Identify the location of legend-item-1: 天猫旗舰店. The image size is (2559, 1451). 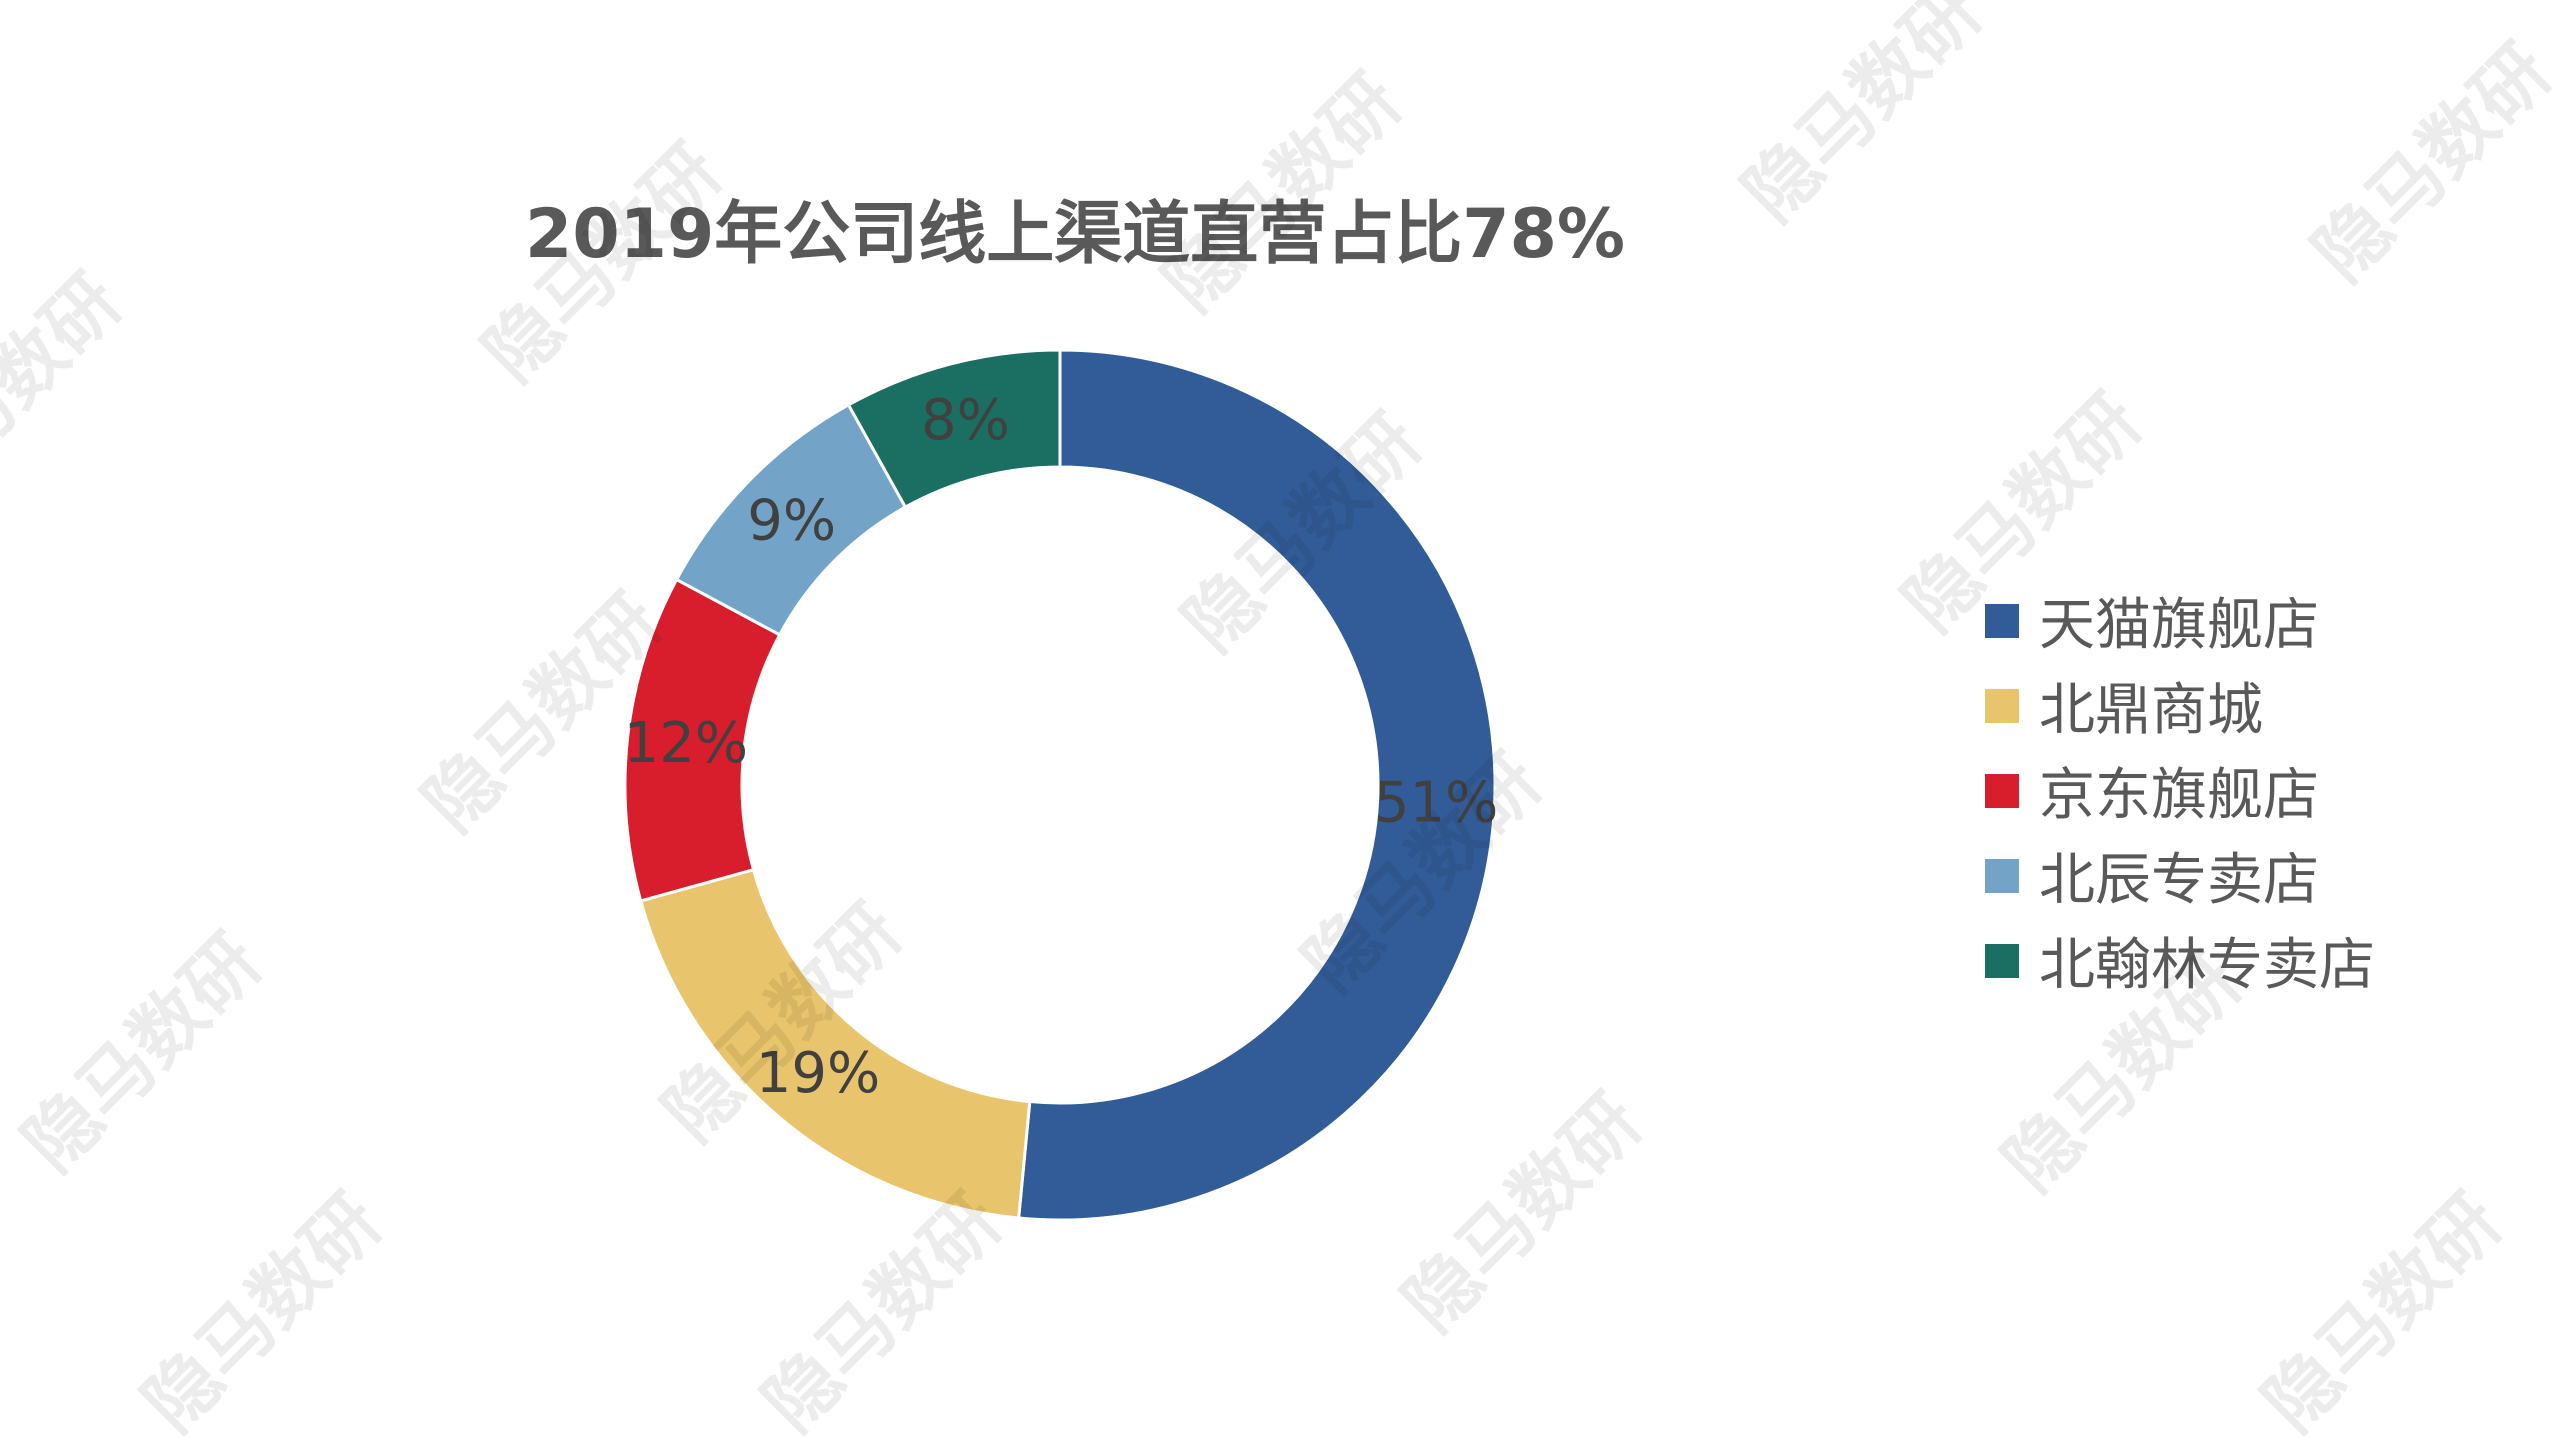
(2180, 620).